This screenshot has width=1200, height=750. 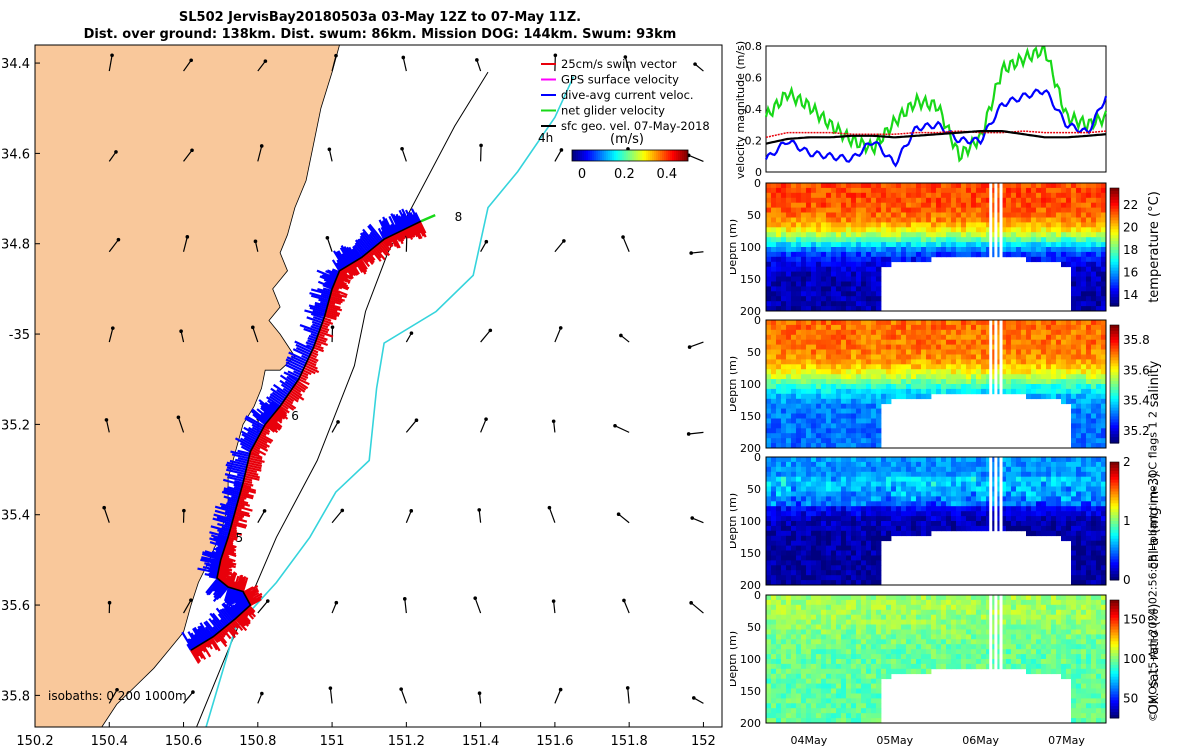 I want to click on velocity-y-tick-label: 0, so click(x=758, y=172).